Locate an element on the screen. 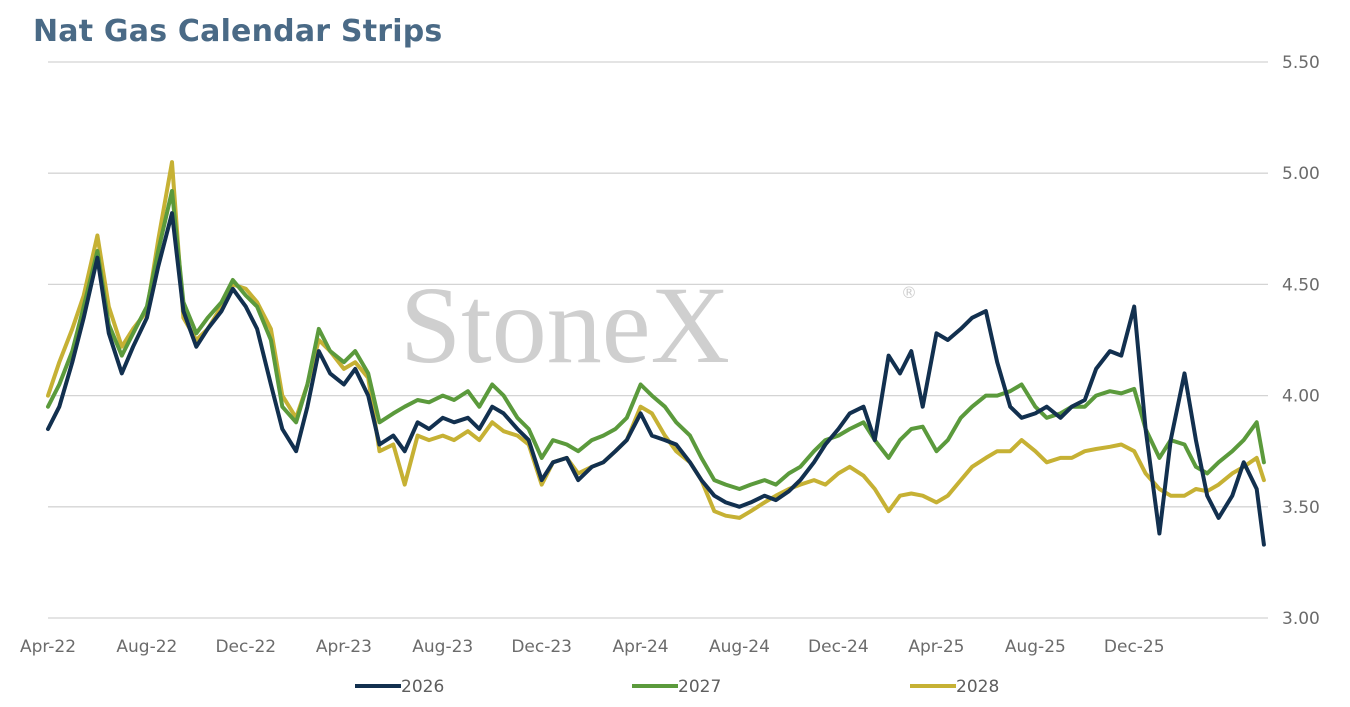 This screenshot has width=1350, height=707. y-tick-label: 5.50 is located at coordinates (1301, 63).